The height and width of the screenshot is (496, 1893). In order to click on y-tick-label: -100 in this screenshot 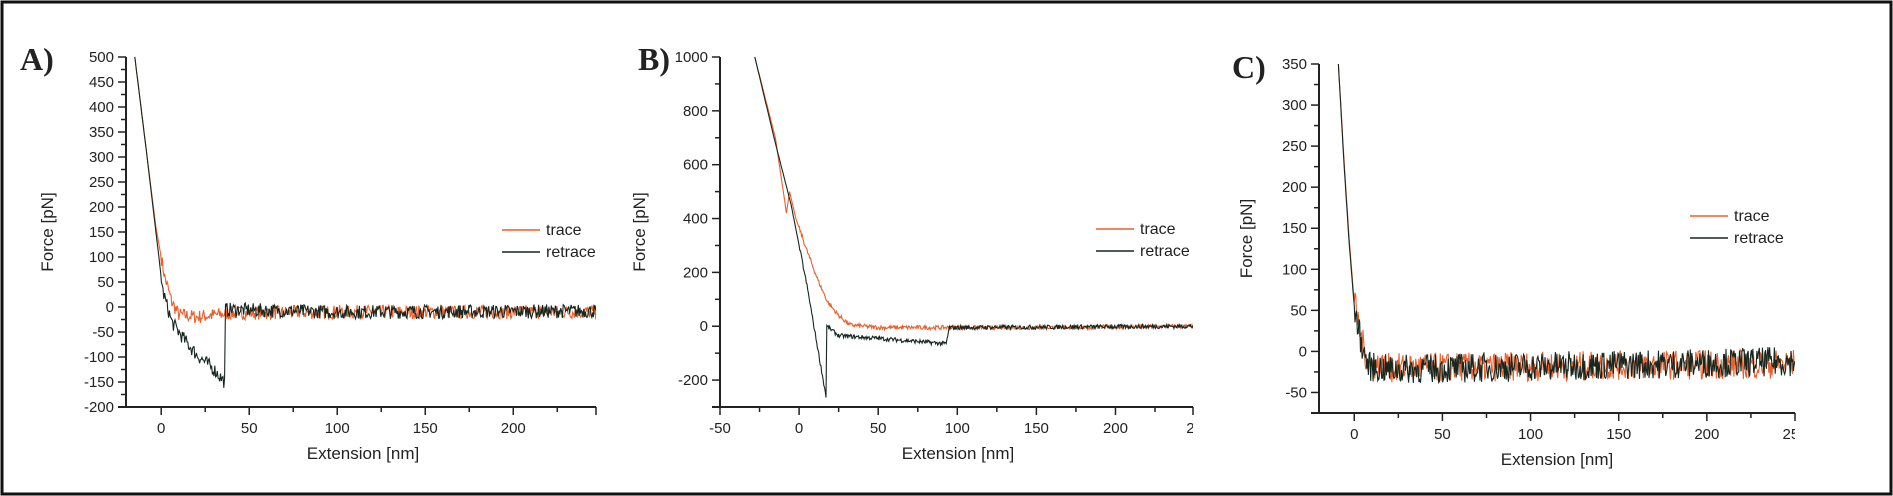, I will do `click(99, 357)`.